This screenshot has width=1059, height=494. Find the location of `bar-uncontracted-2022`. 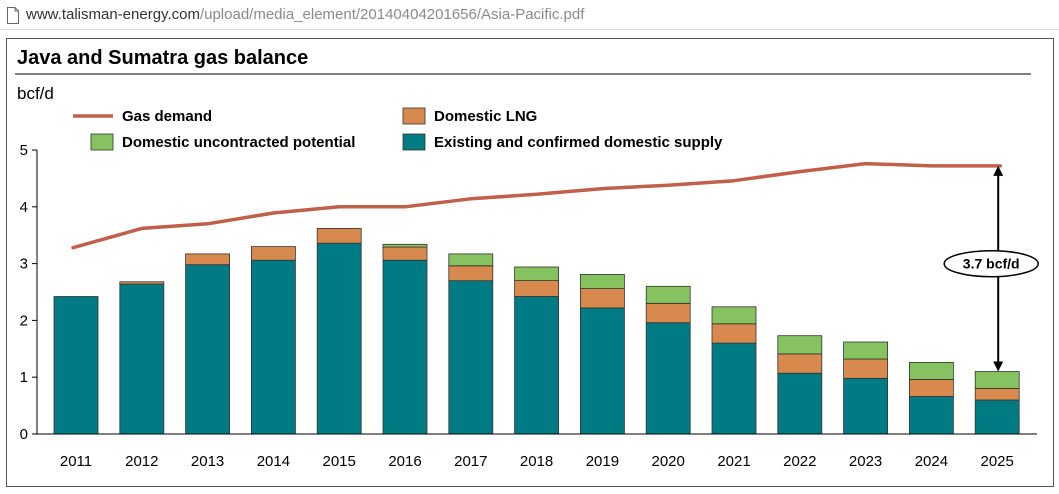

bar-uncontracted-2022 is located at coordinates (800, 345).